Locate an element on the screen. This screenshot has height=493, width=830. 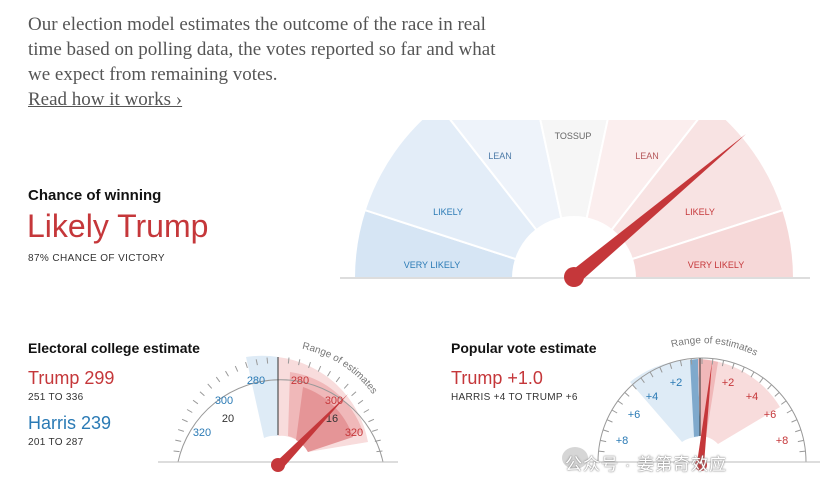
seg-label-very-likely-left: VERY LIKELY is located at coordinates (432, 265).